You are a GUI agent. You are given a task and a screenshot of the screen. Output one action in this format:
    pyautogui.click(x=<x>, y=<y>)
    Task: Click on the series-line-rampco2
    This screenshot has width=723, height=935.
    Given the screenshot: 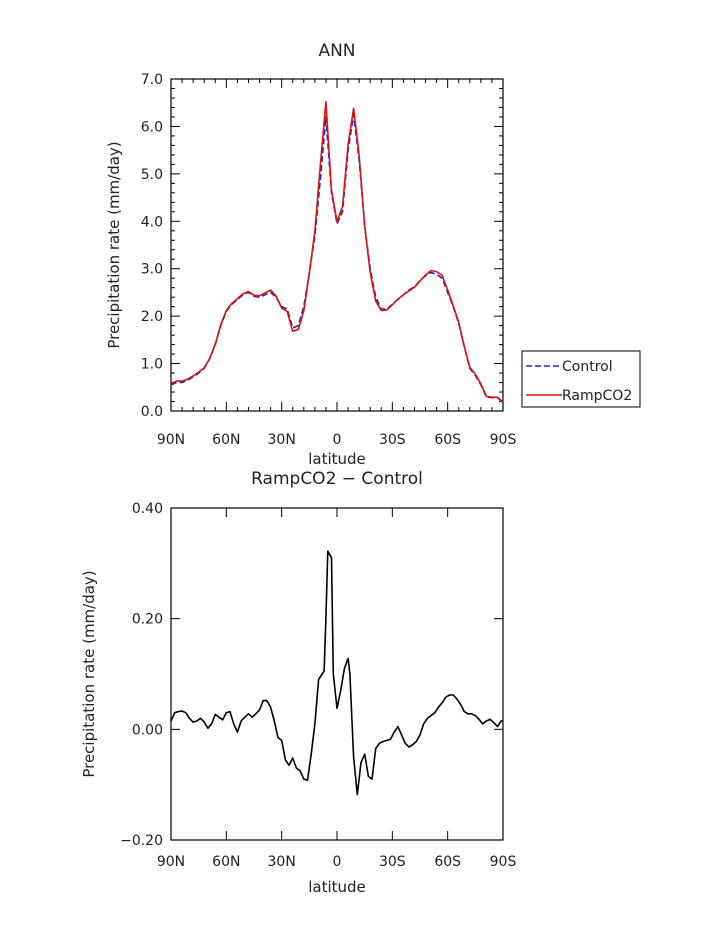 What is the action you would take?
    pyautogui.click(x=337, y=252)
    